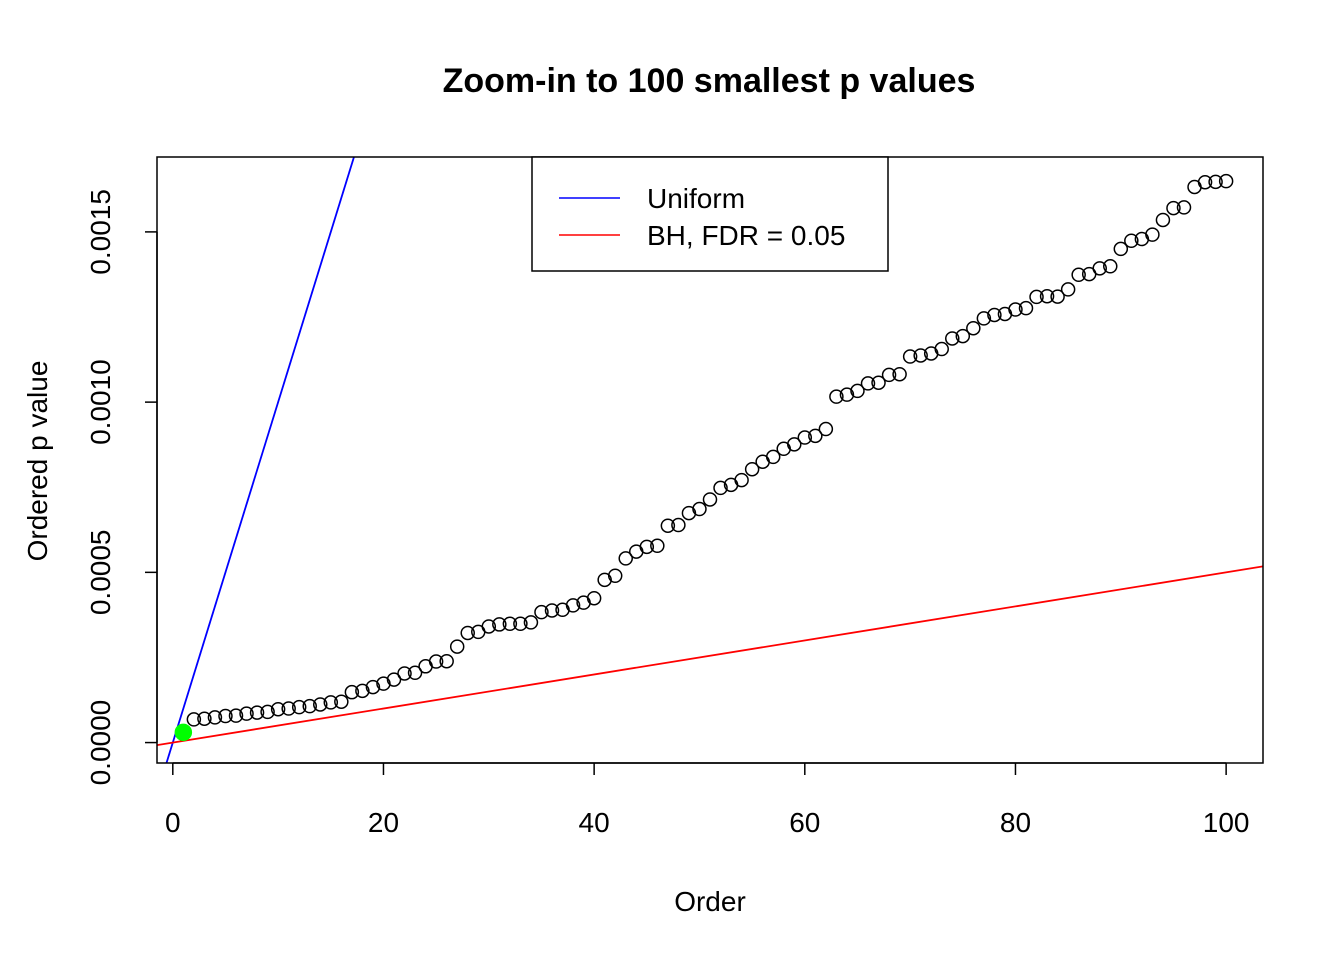 The image size is (1344, 960). What do you see at coordinates (183, 732) in the screenshot?
I see `highlighted-point` at bounding box center [183, 732].